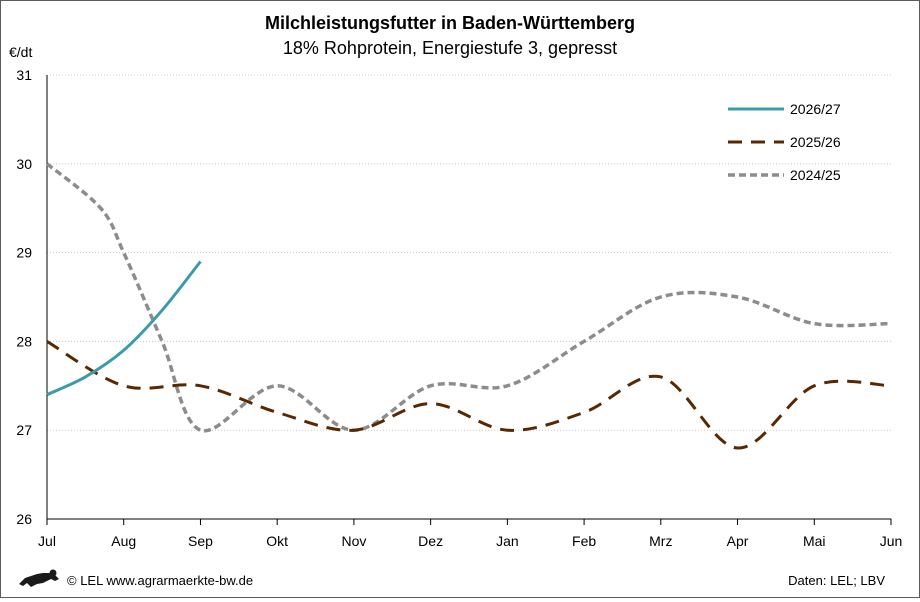  What do you see at coordinates (39, 578) in the screenshot?
I see `lion-logo-icon` at bounding box center [39, 578].